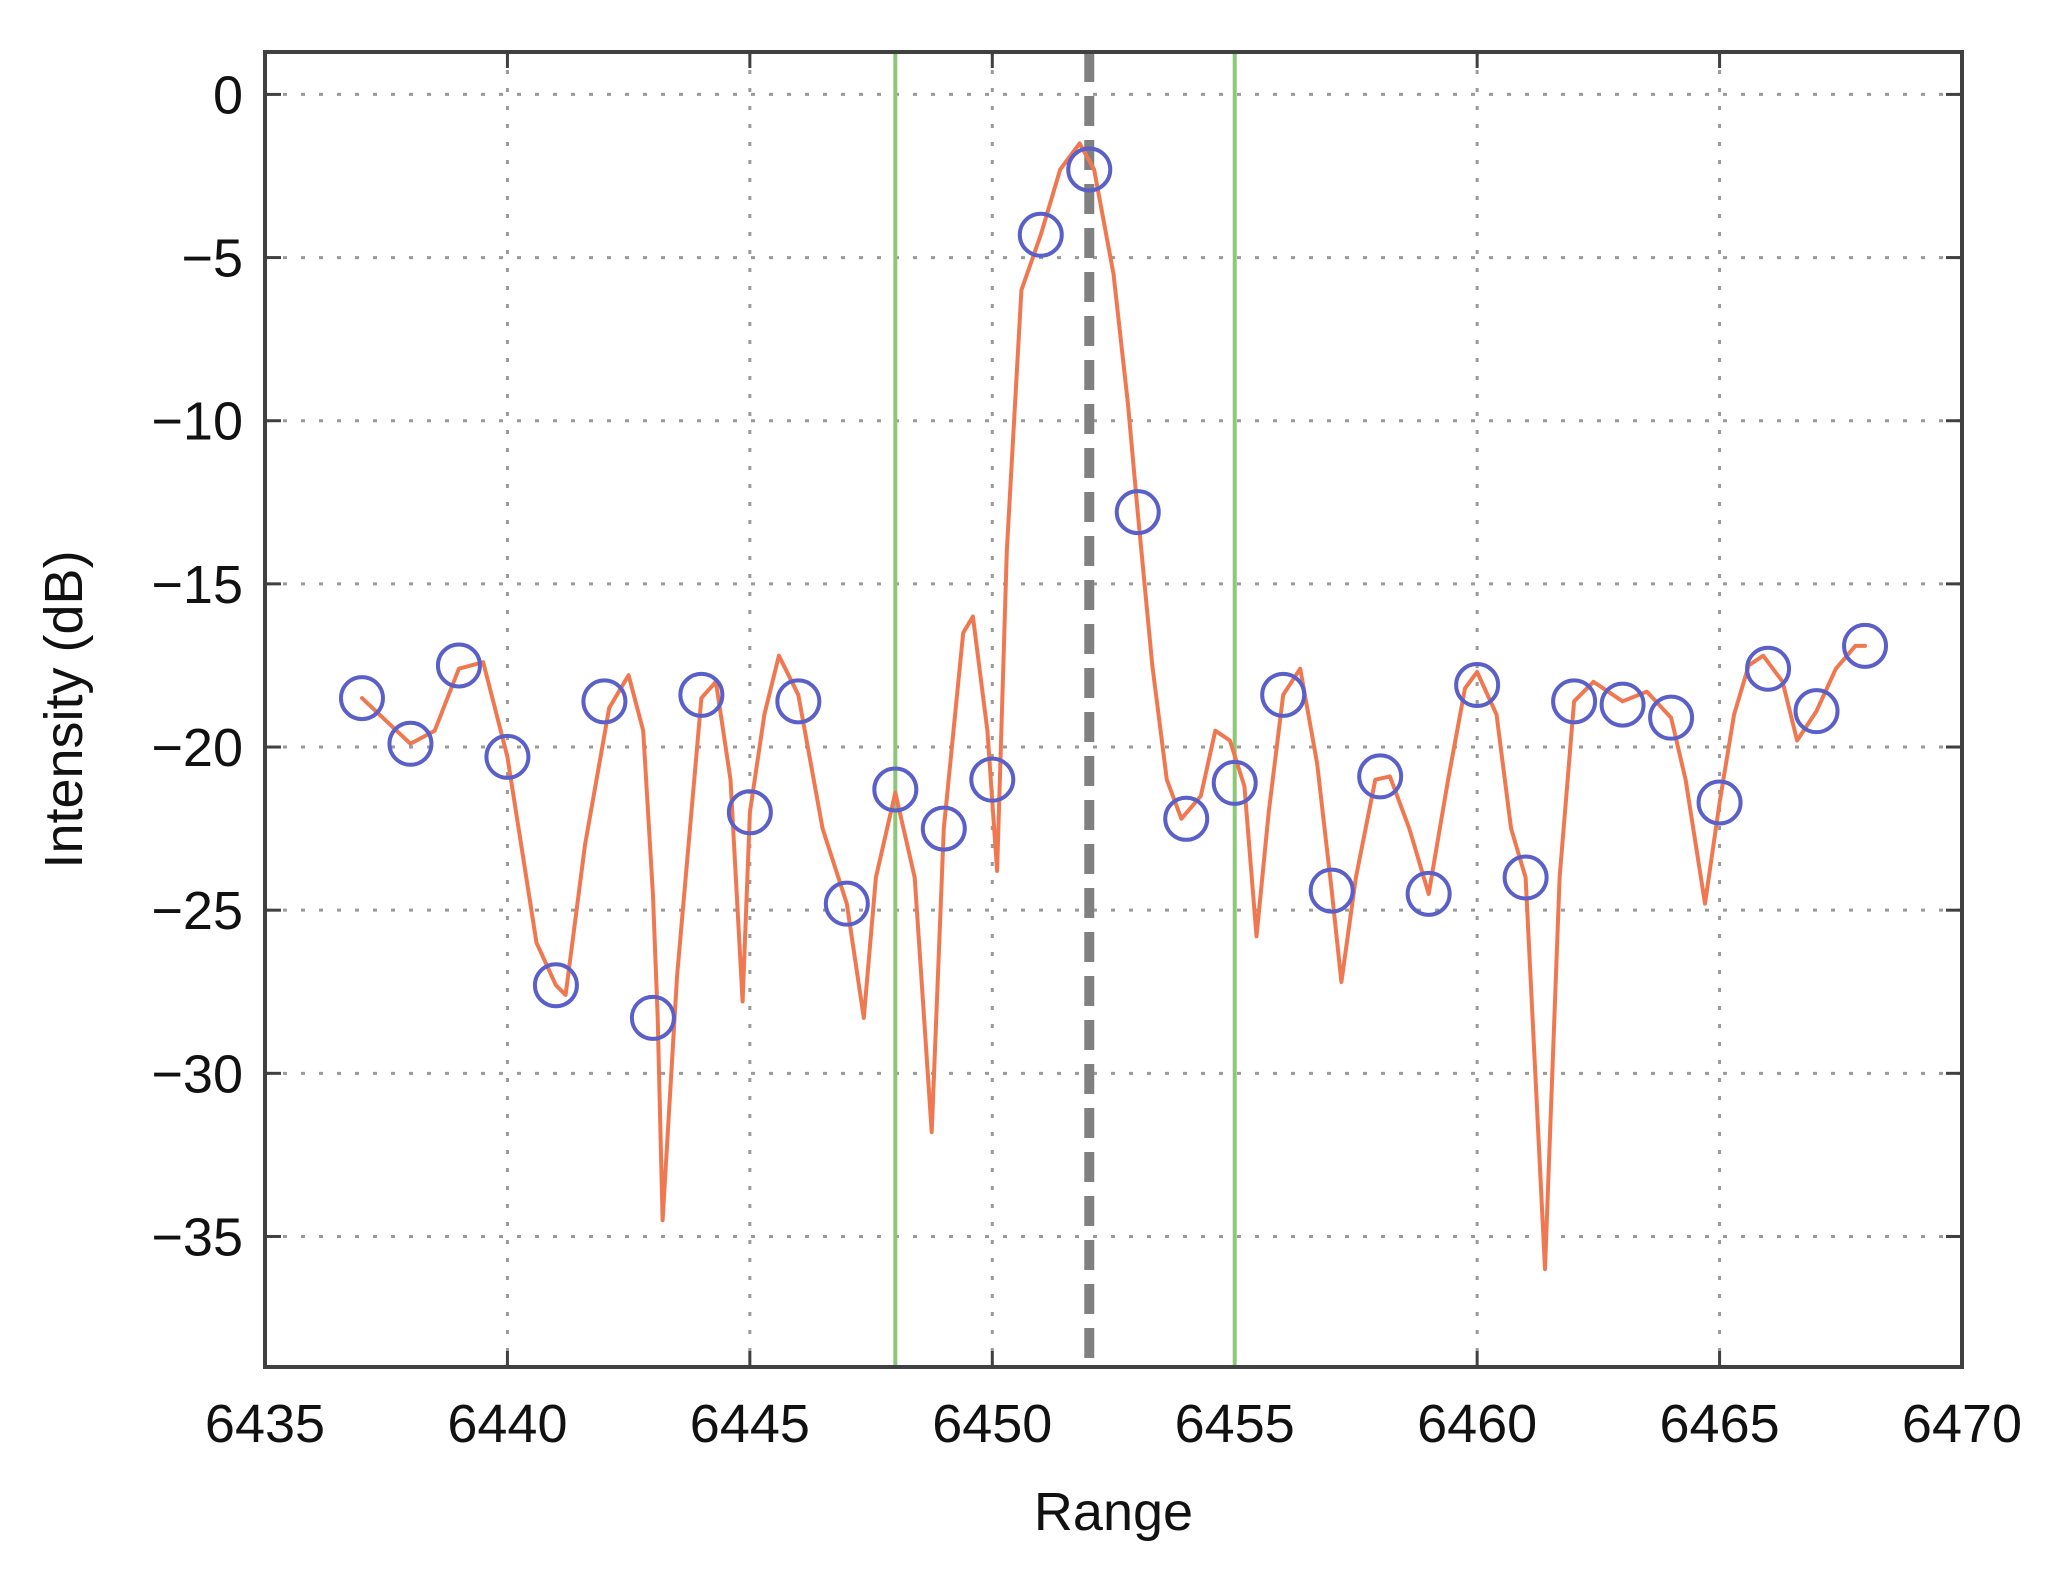 The width and height of the screenshot is (2050, 1573). I want to click on y-tick-label: −5, so click(212, 259).